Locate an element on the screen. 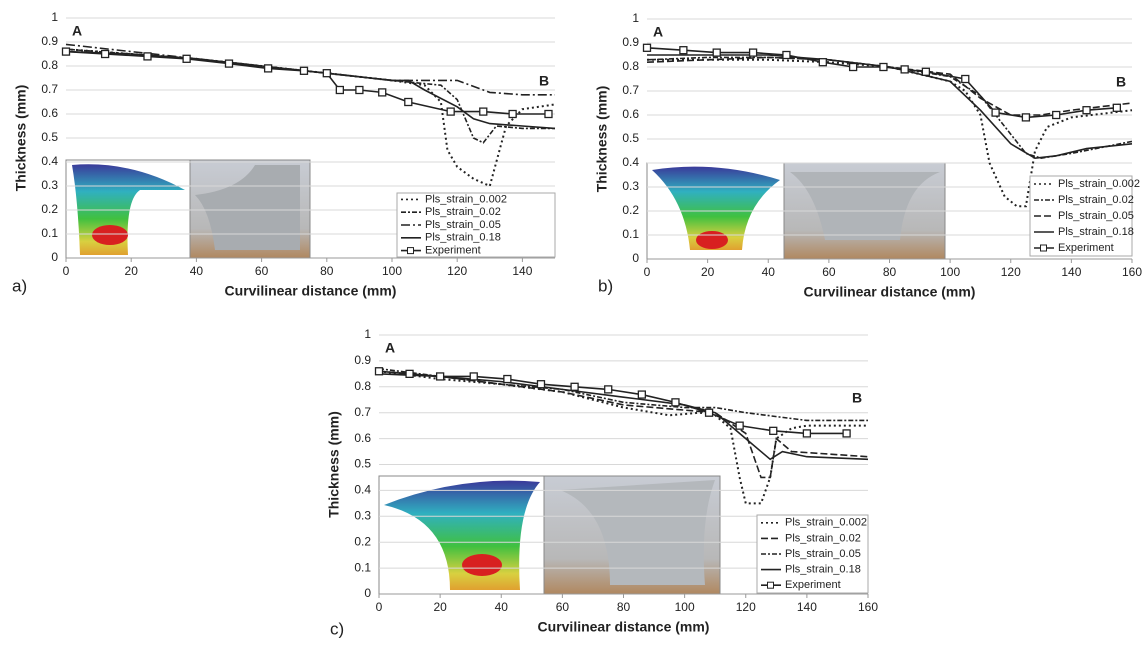 Image resolution: width=1143 pixels, height=645 pixels. annotation: A is located at coordinates (390, 348).